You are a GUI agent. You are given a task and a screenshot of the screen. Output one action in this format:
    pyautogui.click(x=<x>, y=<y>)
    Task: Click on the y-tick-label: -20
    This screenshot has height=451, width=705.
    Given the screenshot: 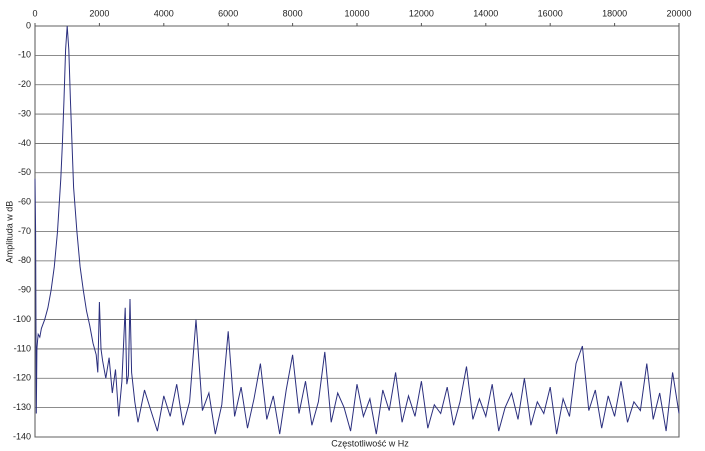 What is the action you would take?
    pyautogui.click(x=24, y=84)
    